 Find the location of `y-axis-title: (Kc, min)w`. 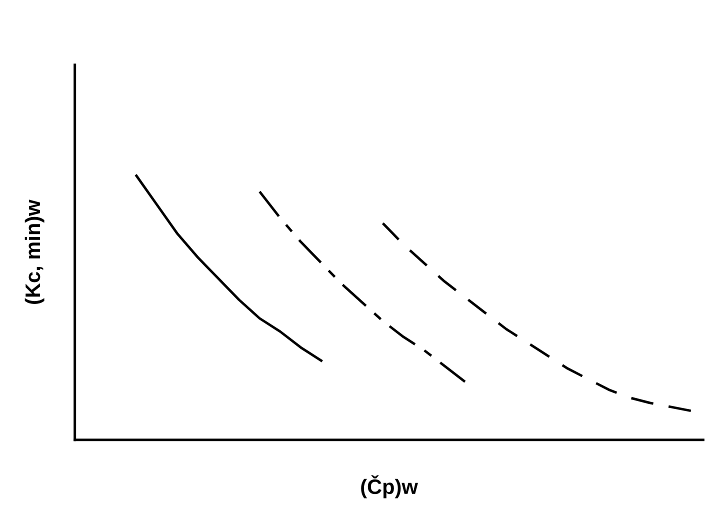

y-axis-title: (Kc, min)w is located at coordinates (34, 252).